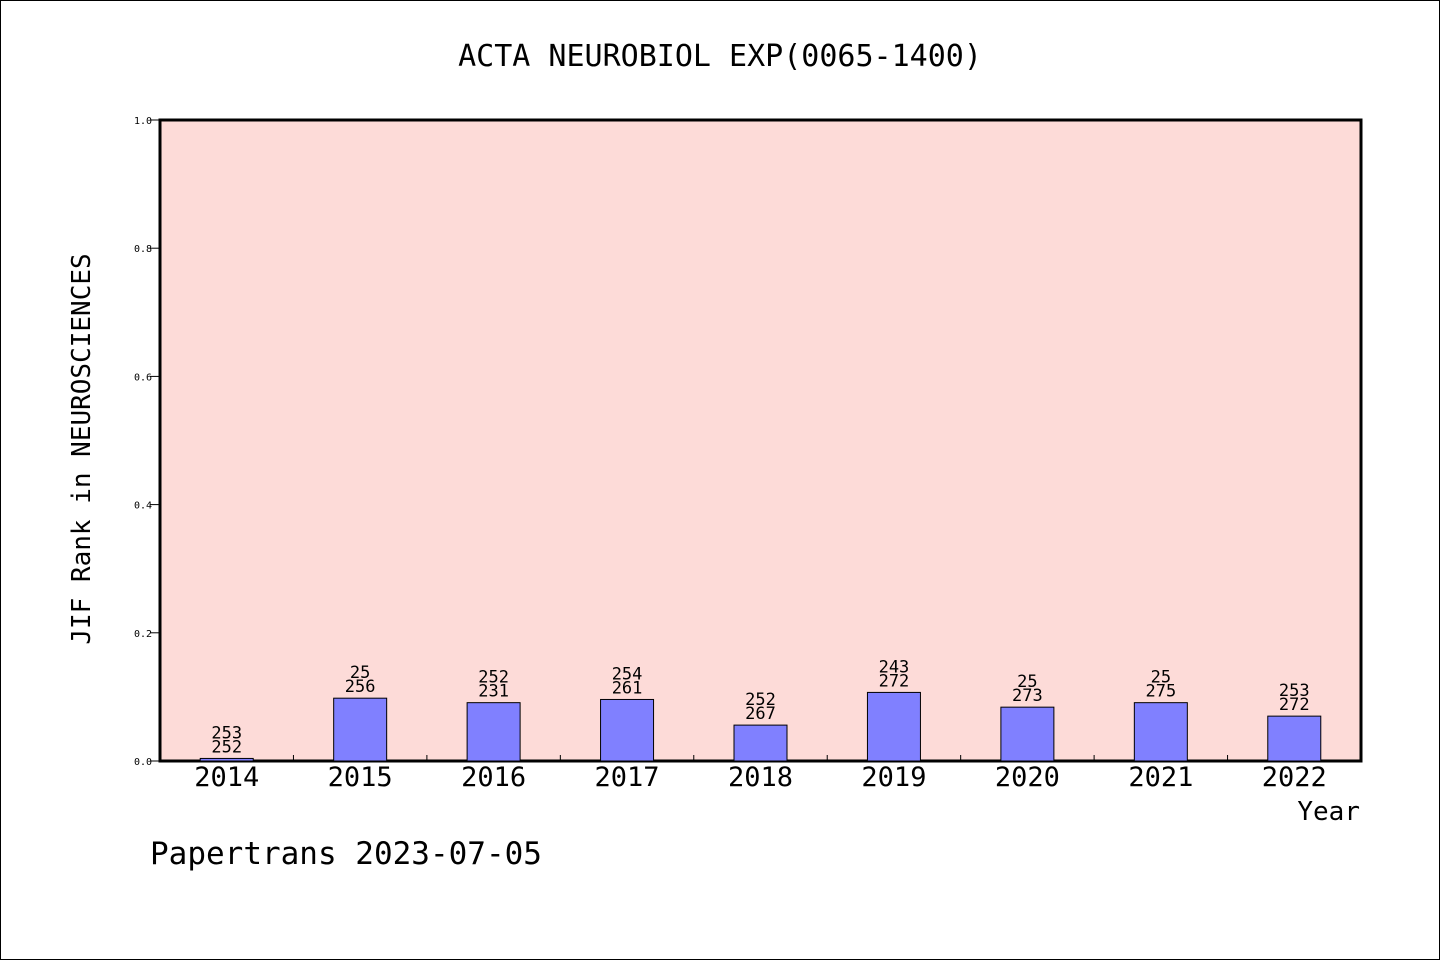  I want to click on y-axis-label: JIF Rank in NEUROSCIENCES, so click(82, 448).